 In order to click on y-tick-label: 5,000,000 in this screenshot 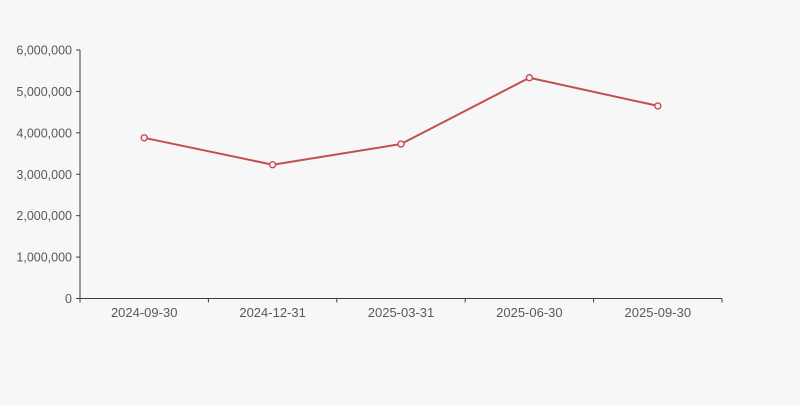, I will do `click(44, 92)`.